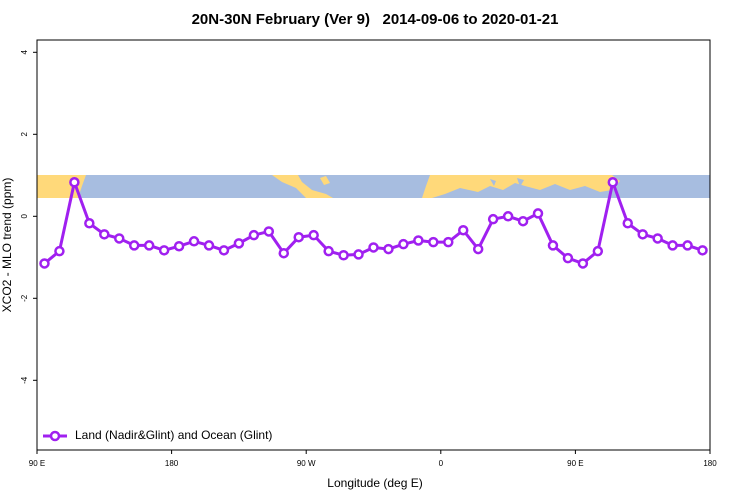 The height and width of the screenshot is (500, 750). What do you see at coordinates (24, 216) in the screenshot?
I see `y-tick-label: 0` at bounding box center [24, 216].